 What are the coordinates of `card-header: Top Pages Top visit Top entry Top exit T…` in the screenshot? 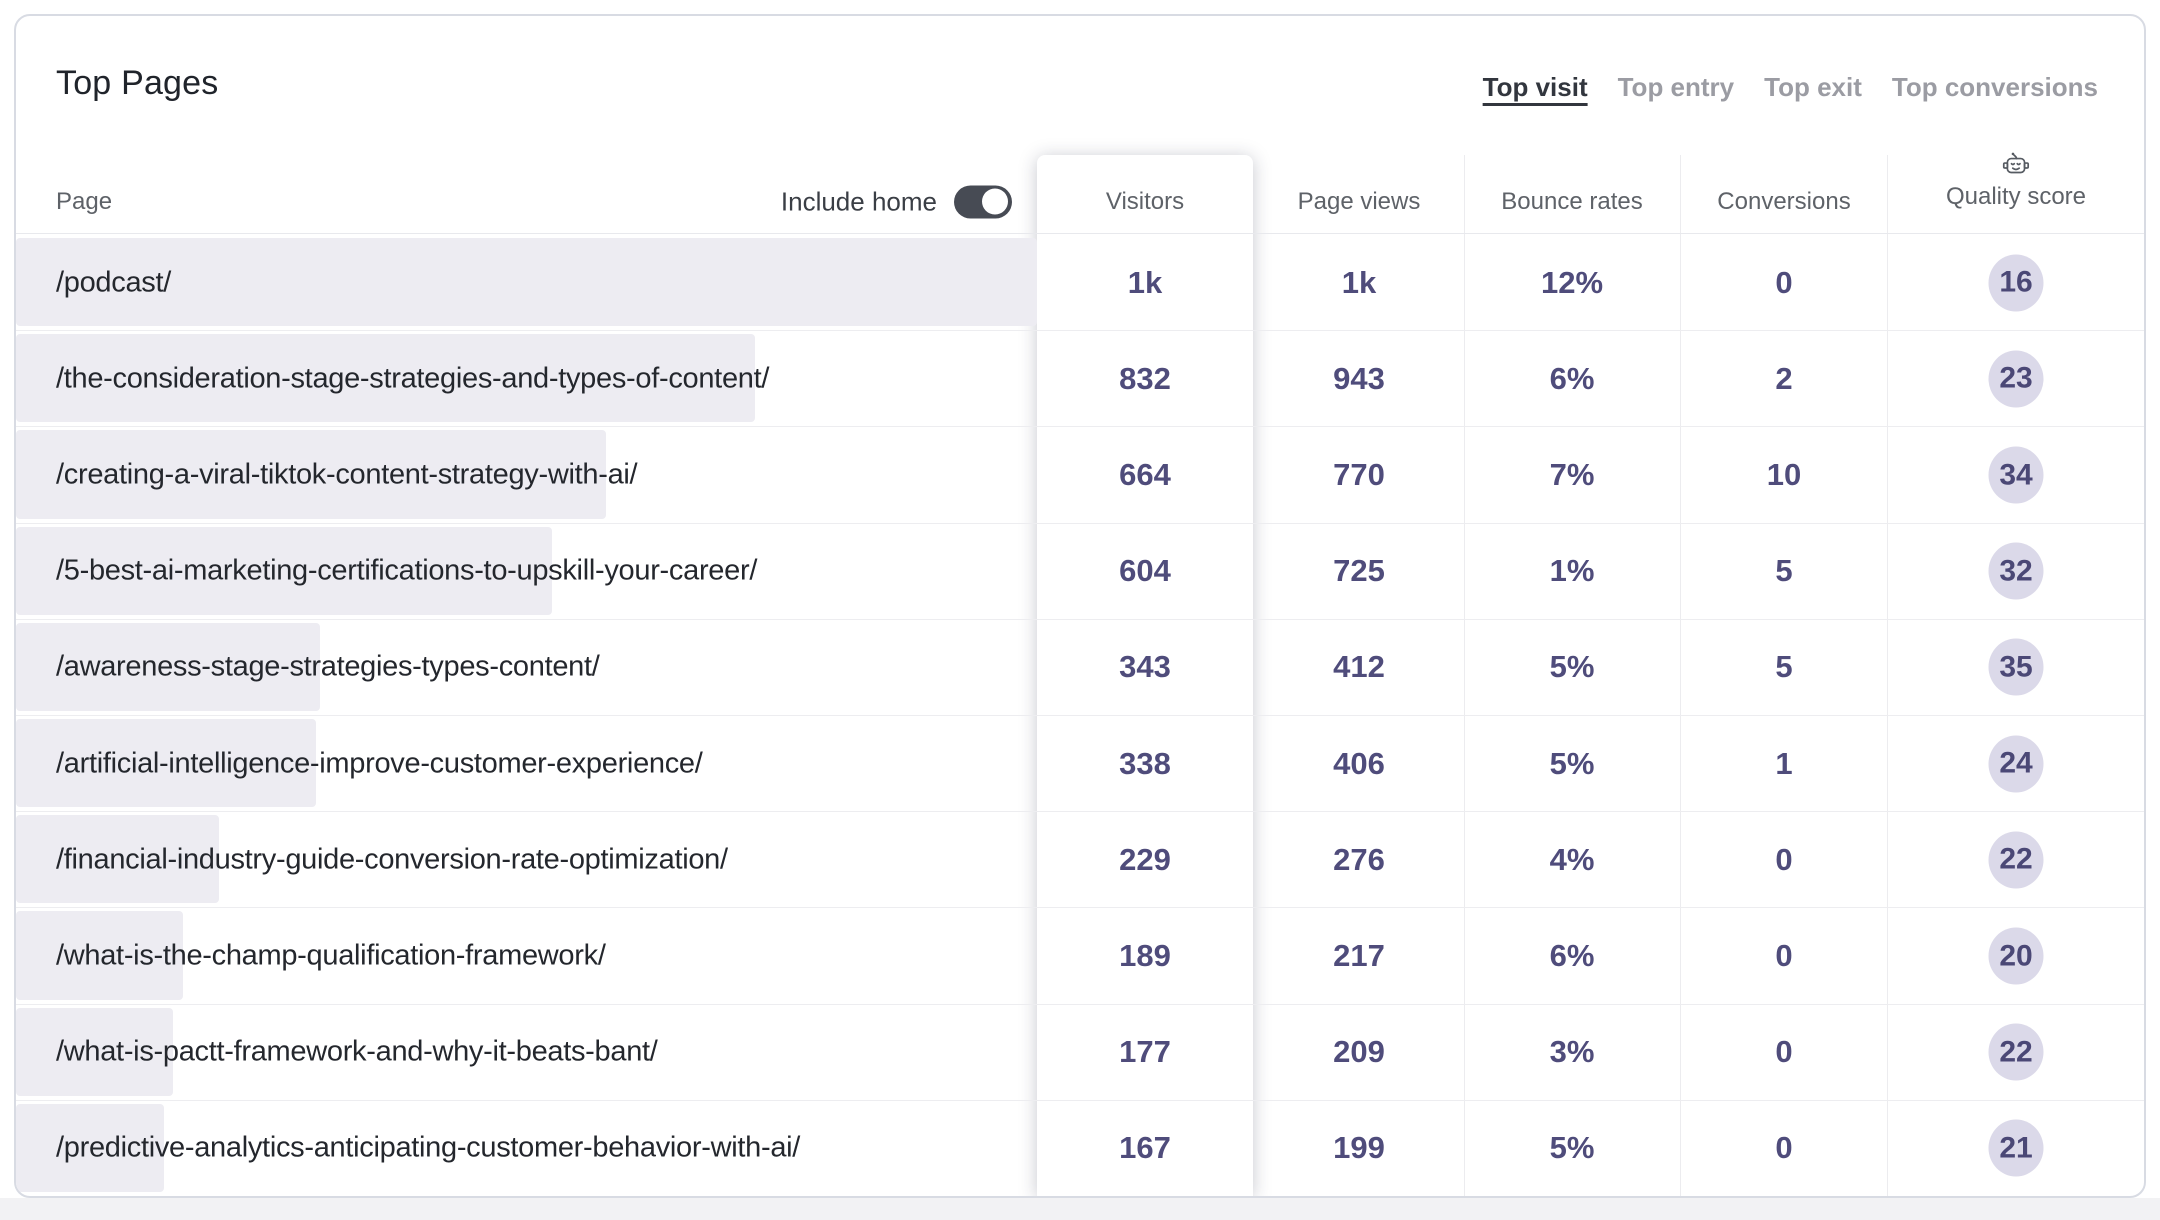 It's located at (1080, 86).